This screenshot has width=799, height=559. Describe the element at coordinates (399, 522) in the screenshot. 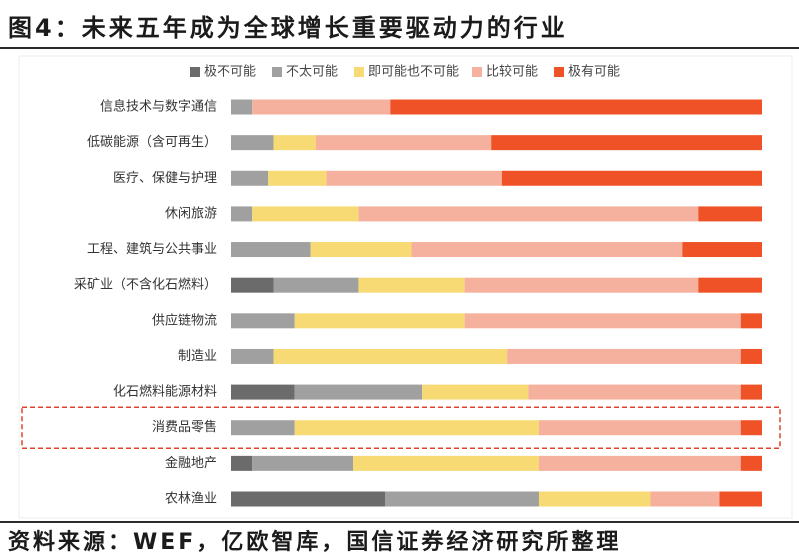

I see `footer-divider` at that location.